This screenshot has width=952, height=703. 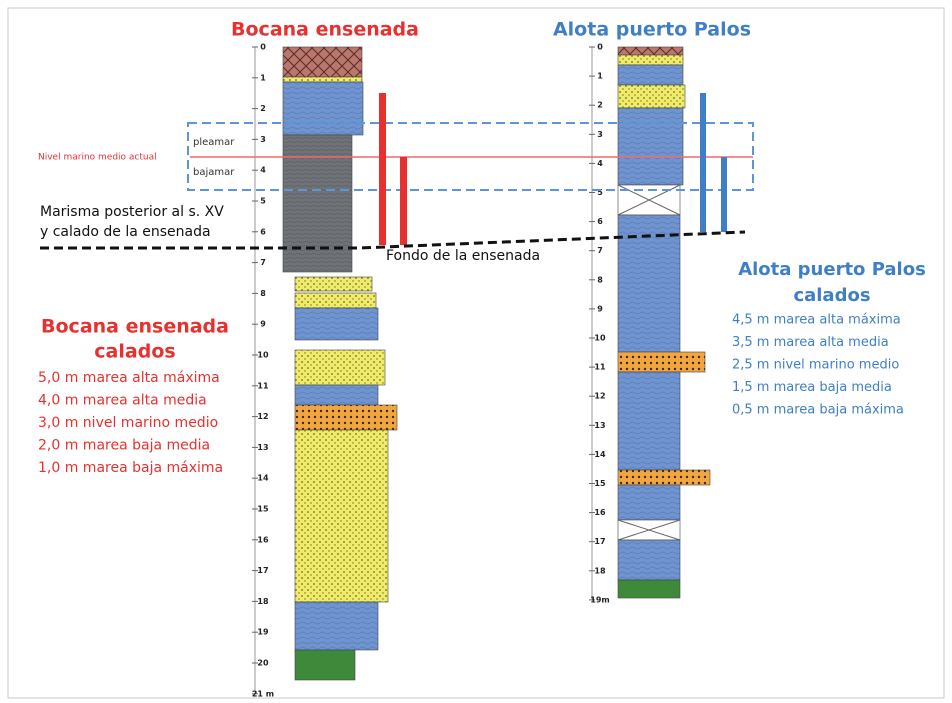 I want to click on depth-label: 20, so click(x=263, y=663).